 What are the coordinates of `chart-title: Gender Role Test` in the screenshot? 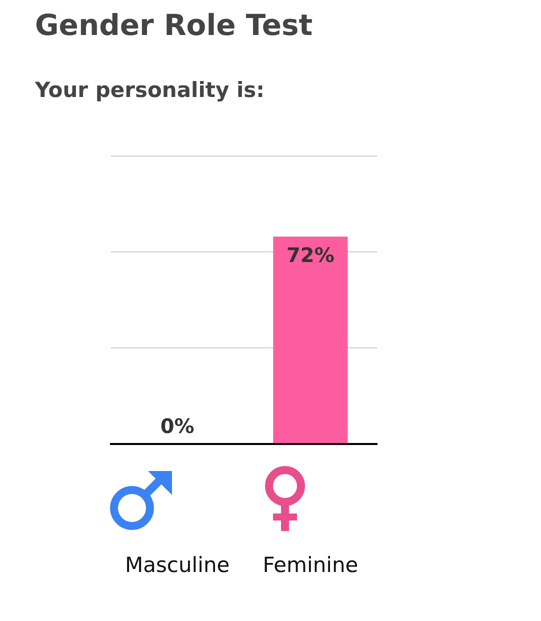 It's located at (174, 25).